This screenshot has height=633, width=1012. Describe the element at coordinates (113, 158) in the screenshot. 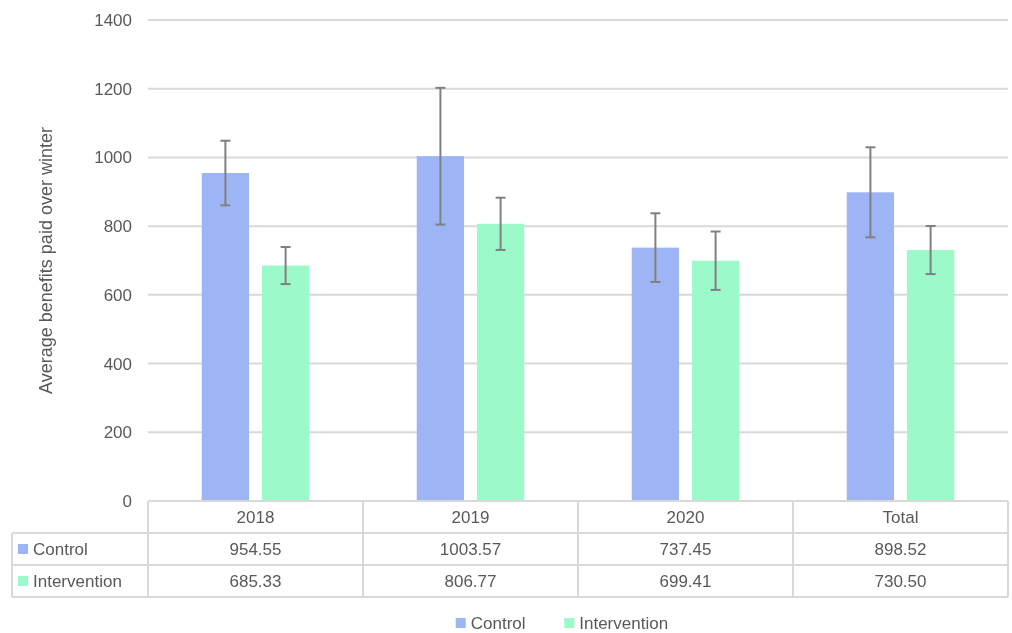

I see `y-tick-label: 1000` at that location.